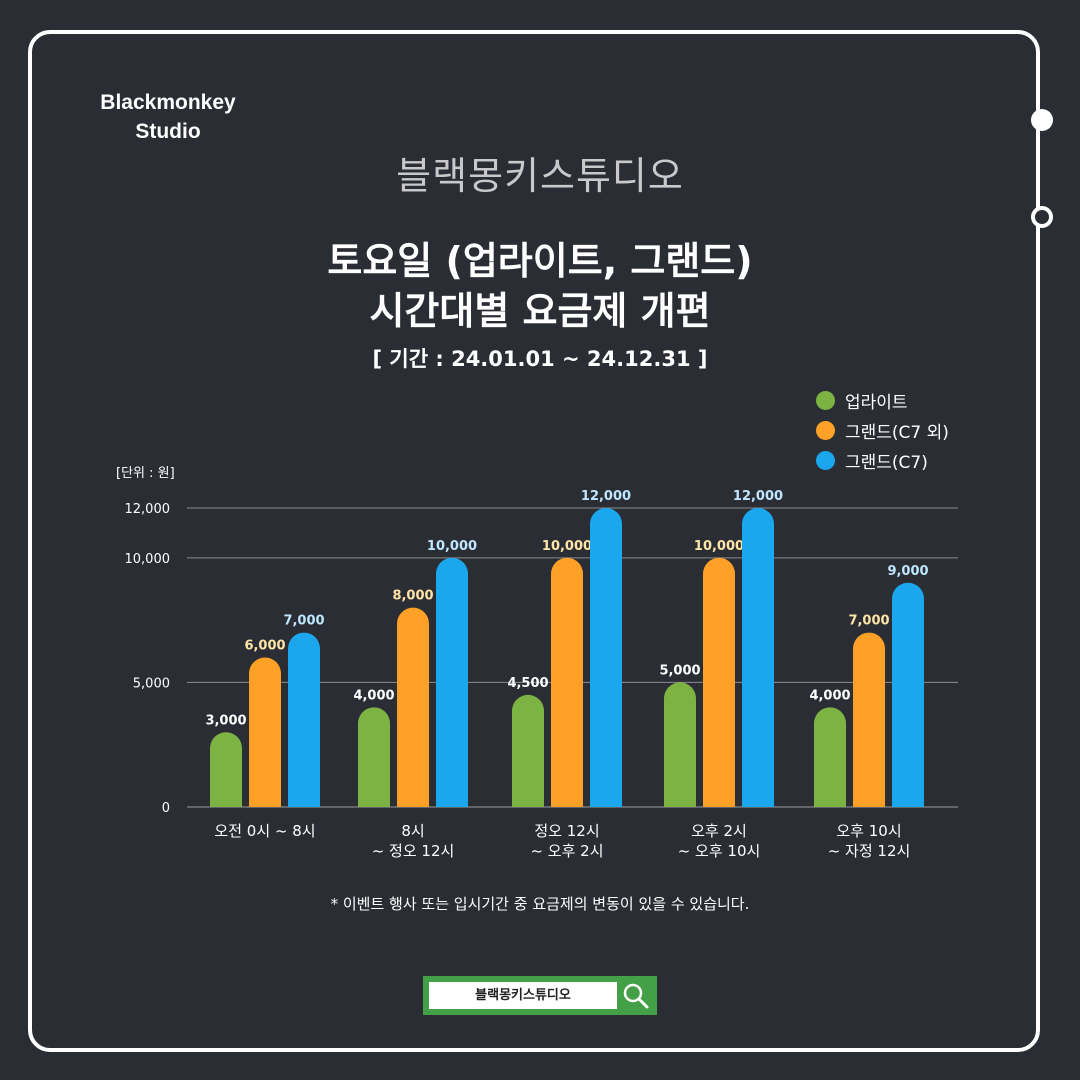 This screenshot has height=1080, width=1080. What do you see at coordinates (264, 831) in the screenshot?
I see `x-tick-label: 오전 0시 ~ 8시` at bounding box center [264, 831].